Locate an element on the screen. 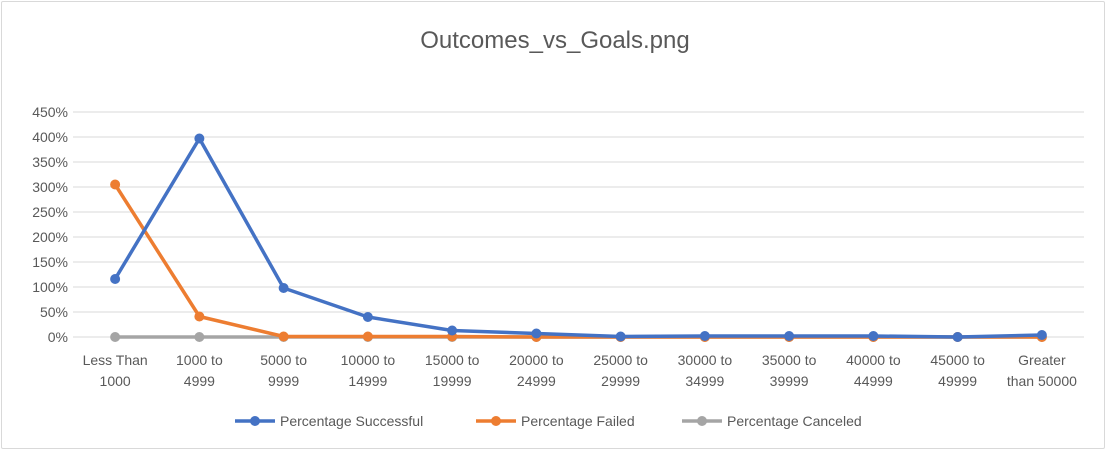 This screenshot has width=1108, height=455. legend-entry: Percentage Successful is located at coordinates (329, 421).